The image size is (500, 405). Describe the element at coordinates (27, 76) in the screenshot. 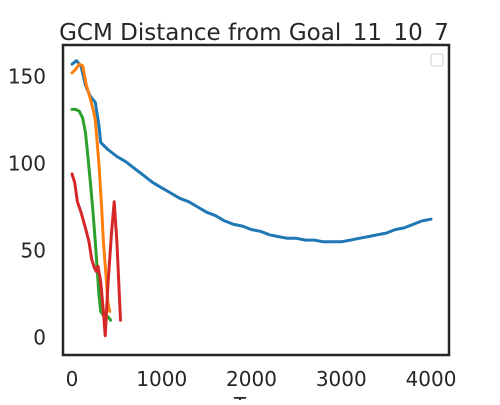

I see `y-tick-label: 150` at that location.